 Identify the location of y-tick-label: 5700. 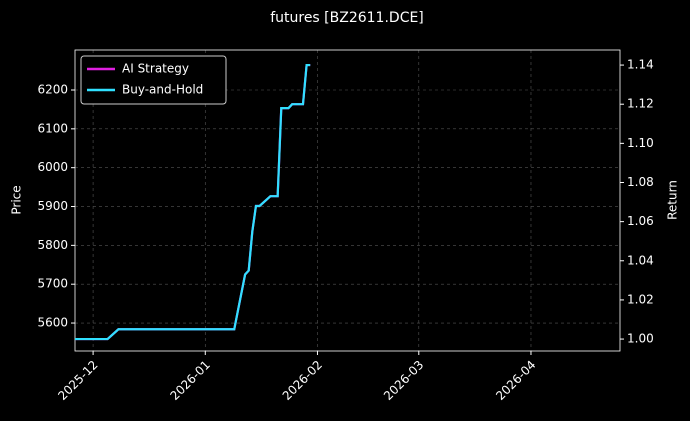
(52, 284).